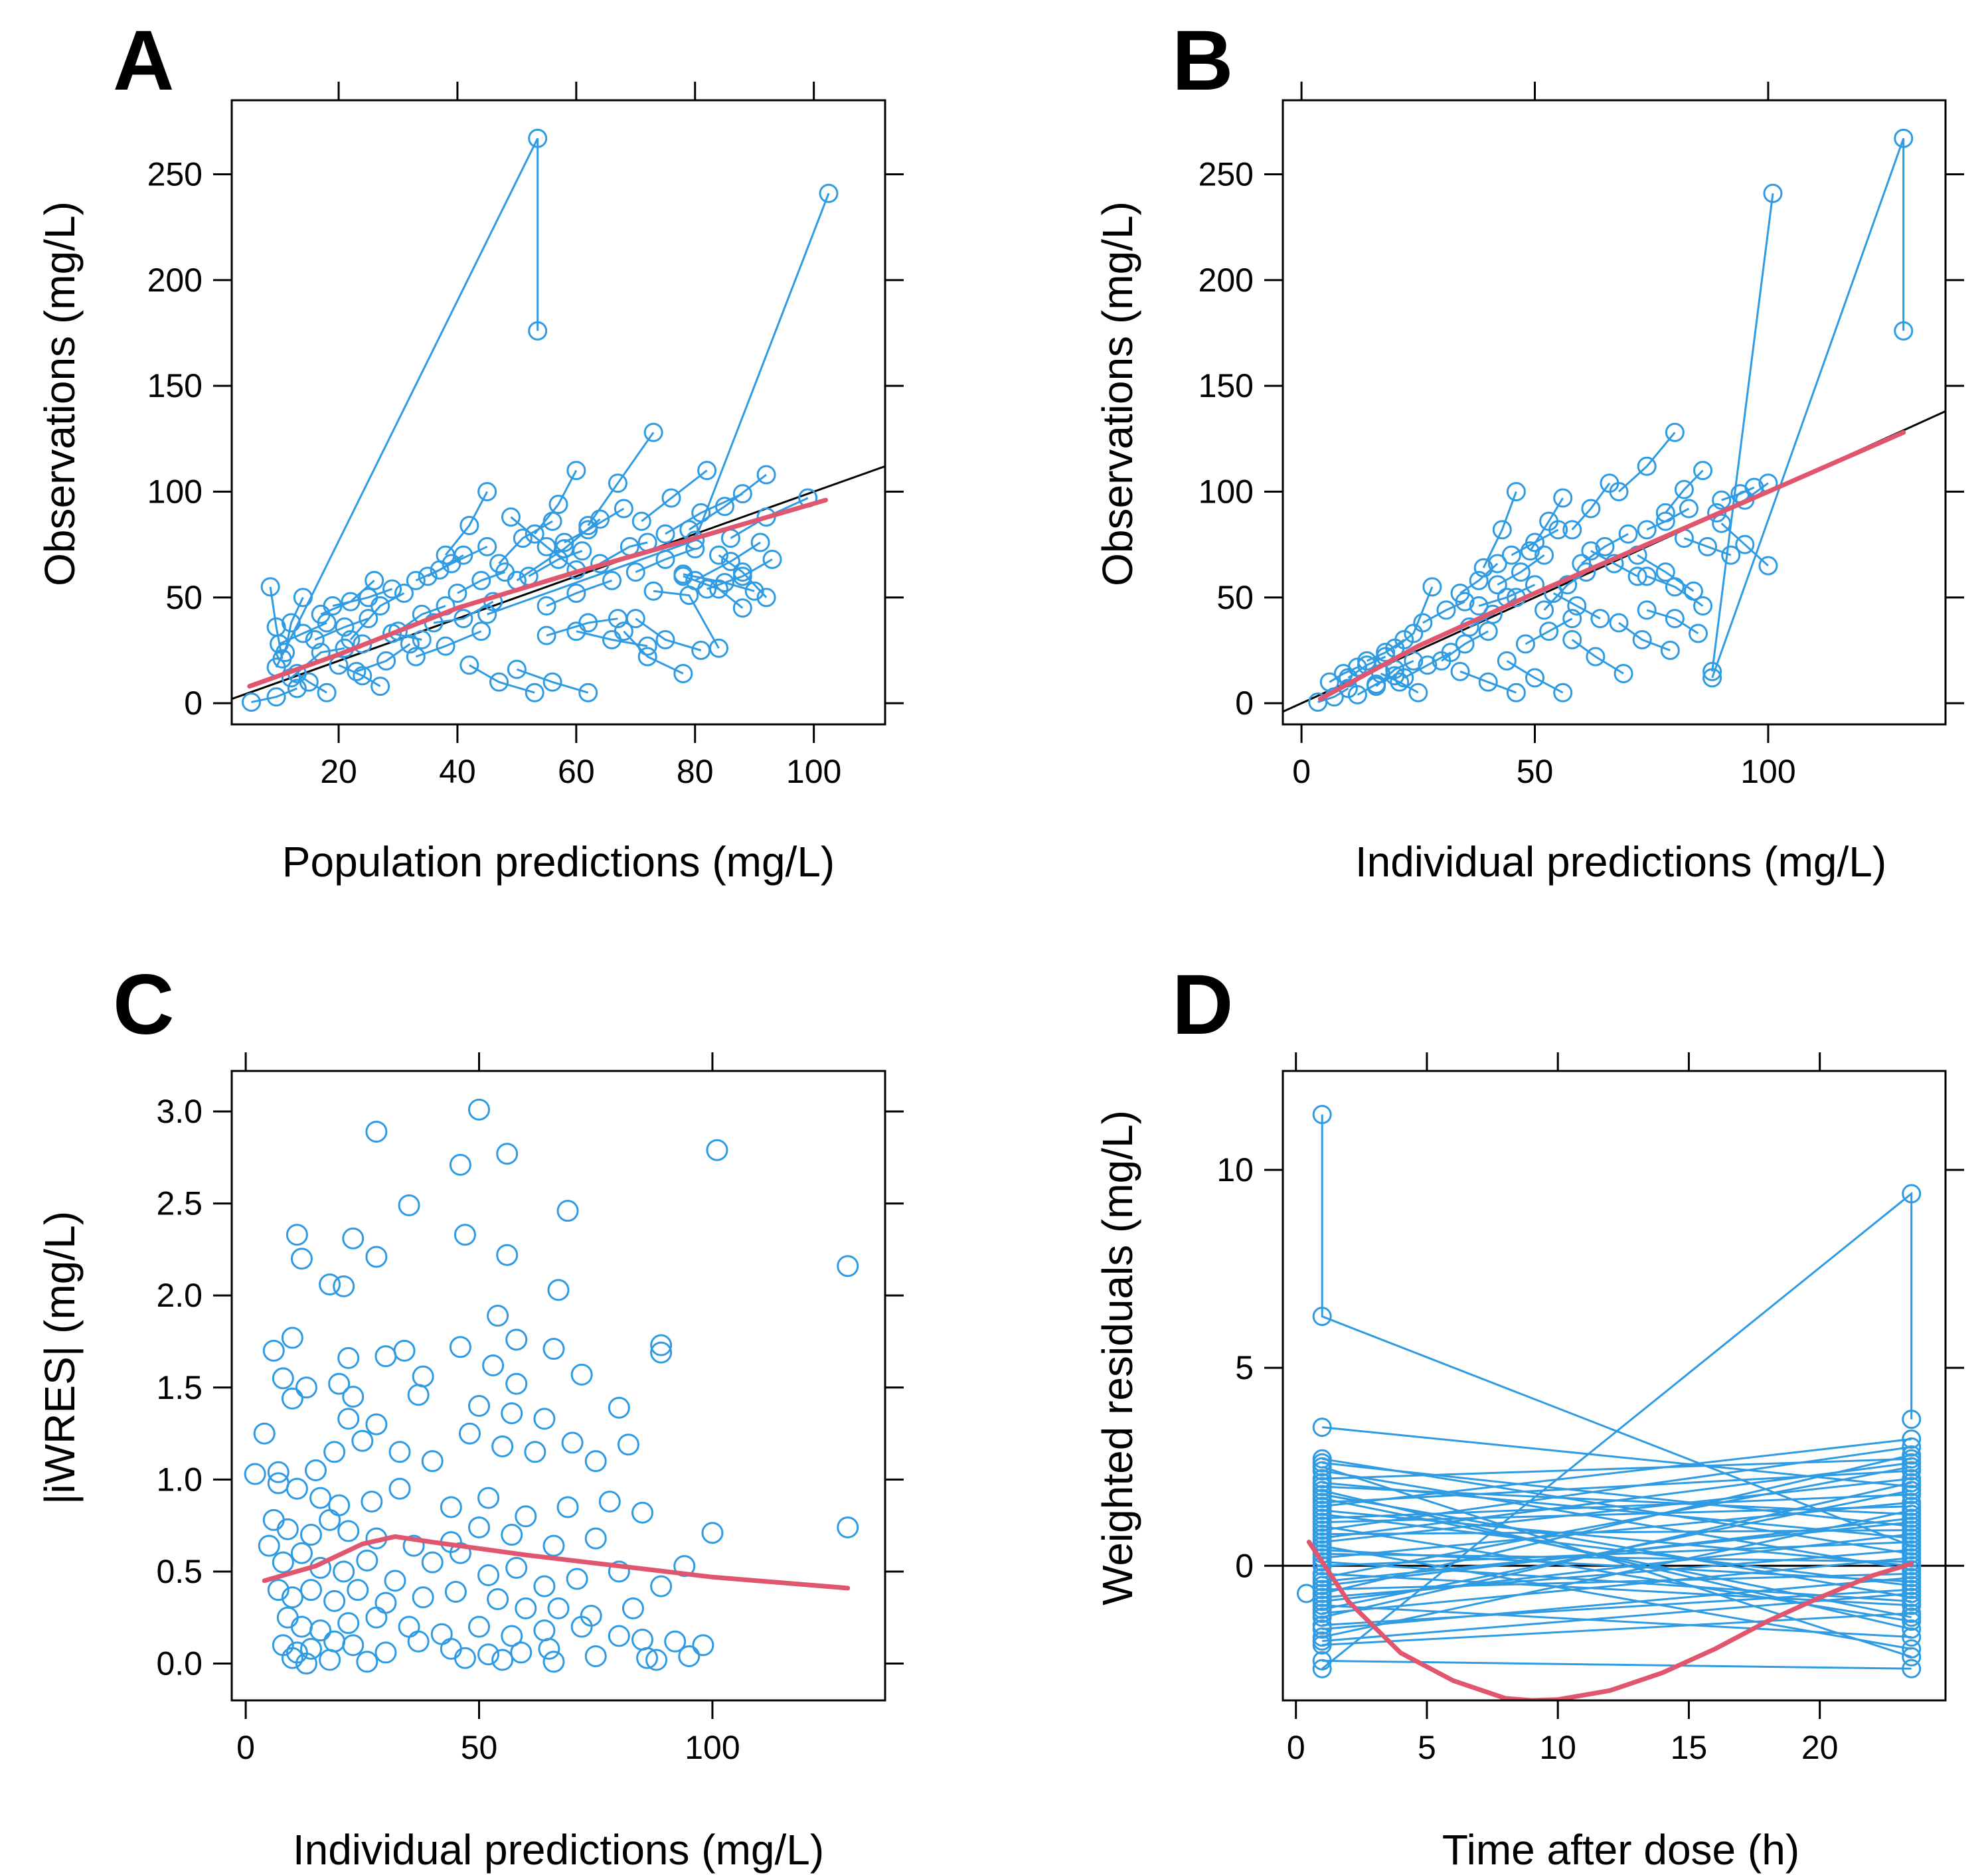 The image size is (1988, 1875). What do you see at coordinates (576, 771) in the screenshot?
I see `panel-a-x-tick-label: 60` at bounding box center [576, 771].